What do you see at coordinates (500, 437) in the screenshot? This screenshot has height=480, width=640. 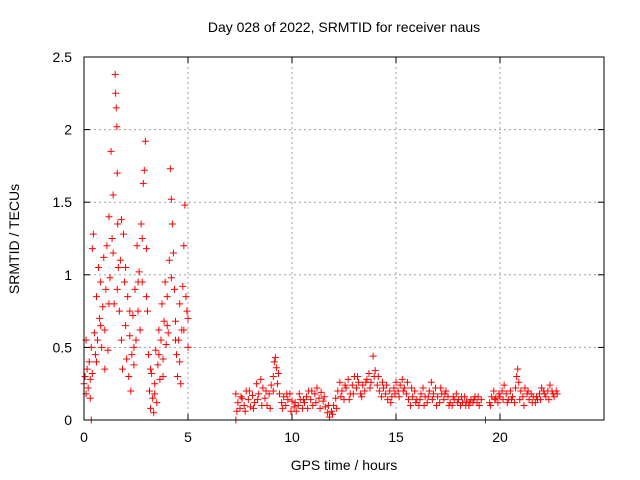 I see `x-tick-label: 20` at bounding box center [500, 437].